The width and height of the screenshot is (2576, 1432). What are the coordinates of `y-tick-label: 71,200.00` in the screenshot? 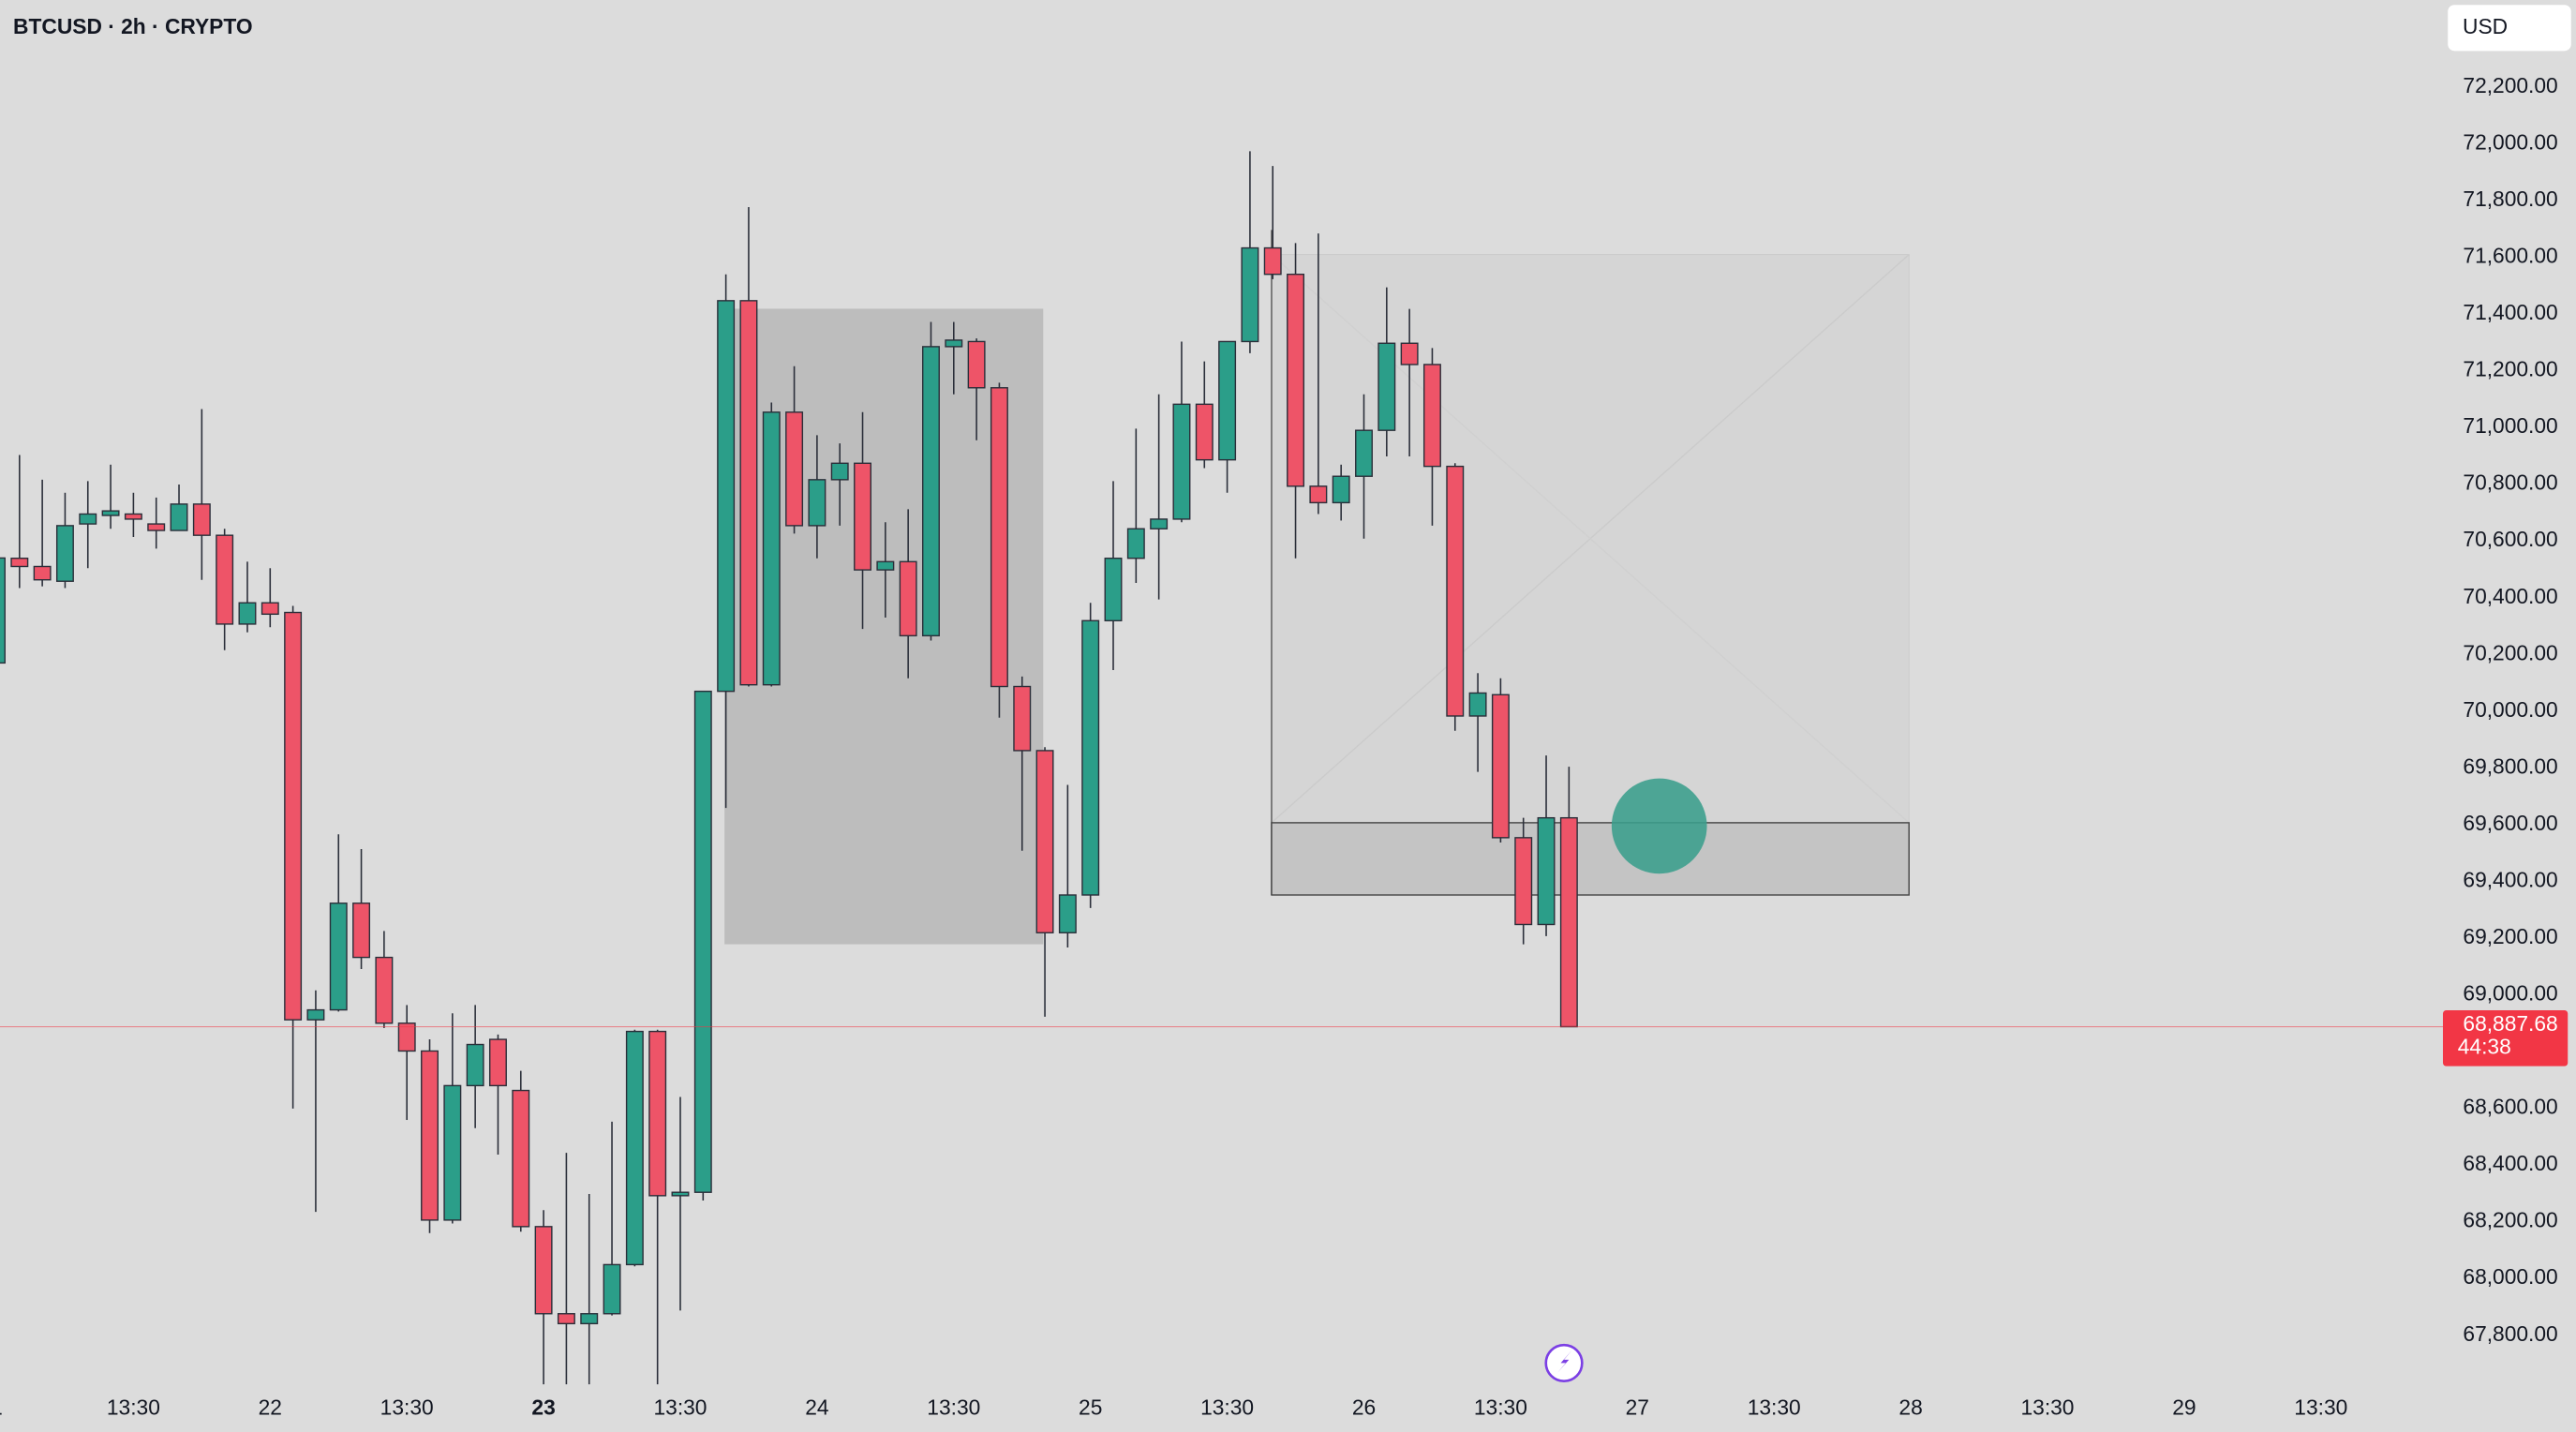 It's located at (2510, 369).